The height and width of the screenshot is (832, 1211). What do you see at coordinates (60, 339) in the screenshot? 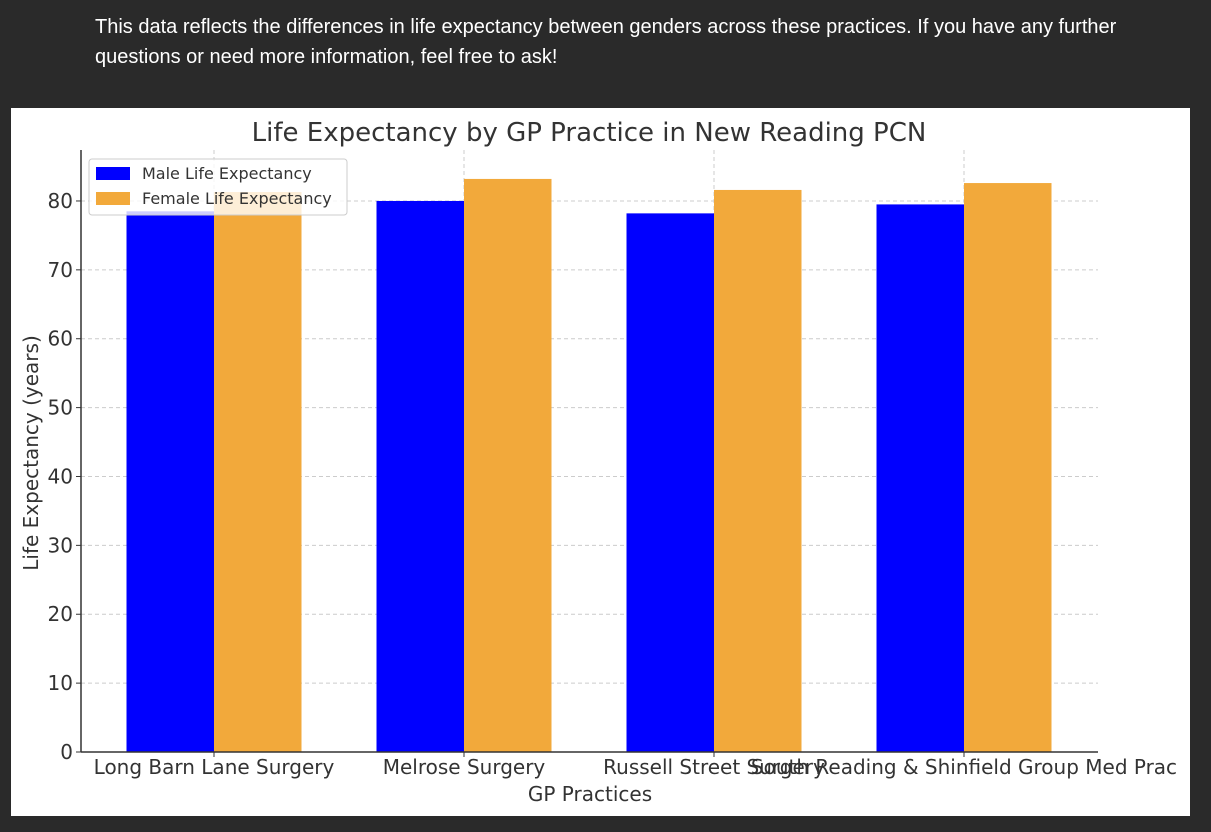
I see `y-tick-label: 60` at bounding box center [60, 339].